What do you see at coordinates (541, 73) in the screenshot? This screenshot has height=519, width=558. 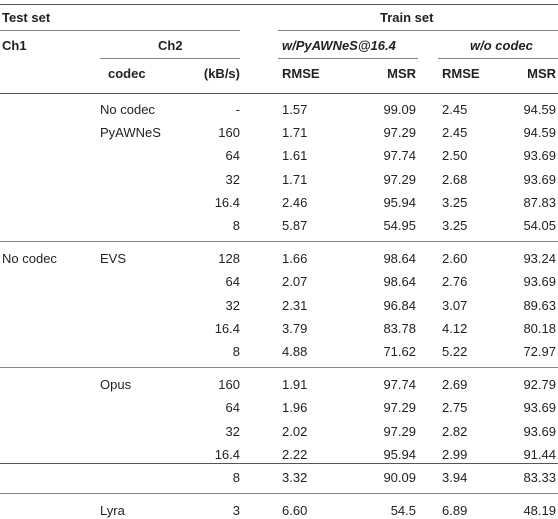 I see `header-msr-b: MSR` at bounding box center [541, 73].